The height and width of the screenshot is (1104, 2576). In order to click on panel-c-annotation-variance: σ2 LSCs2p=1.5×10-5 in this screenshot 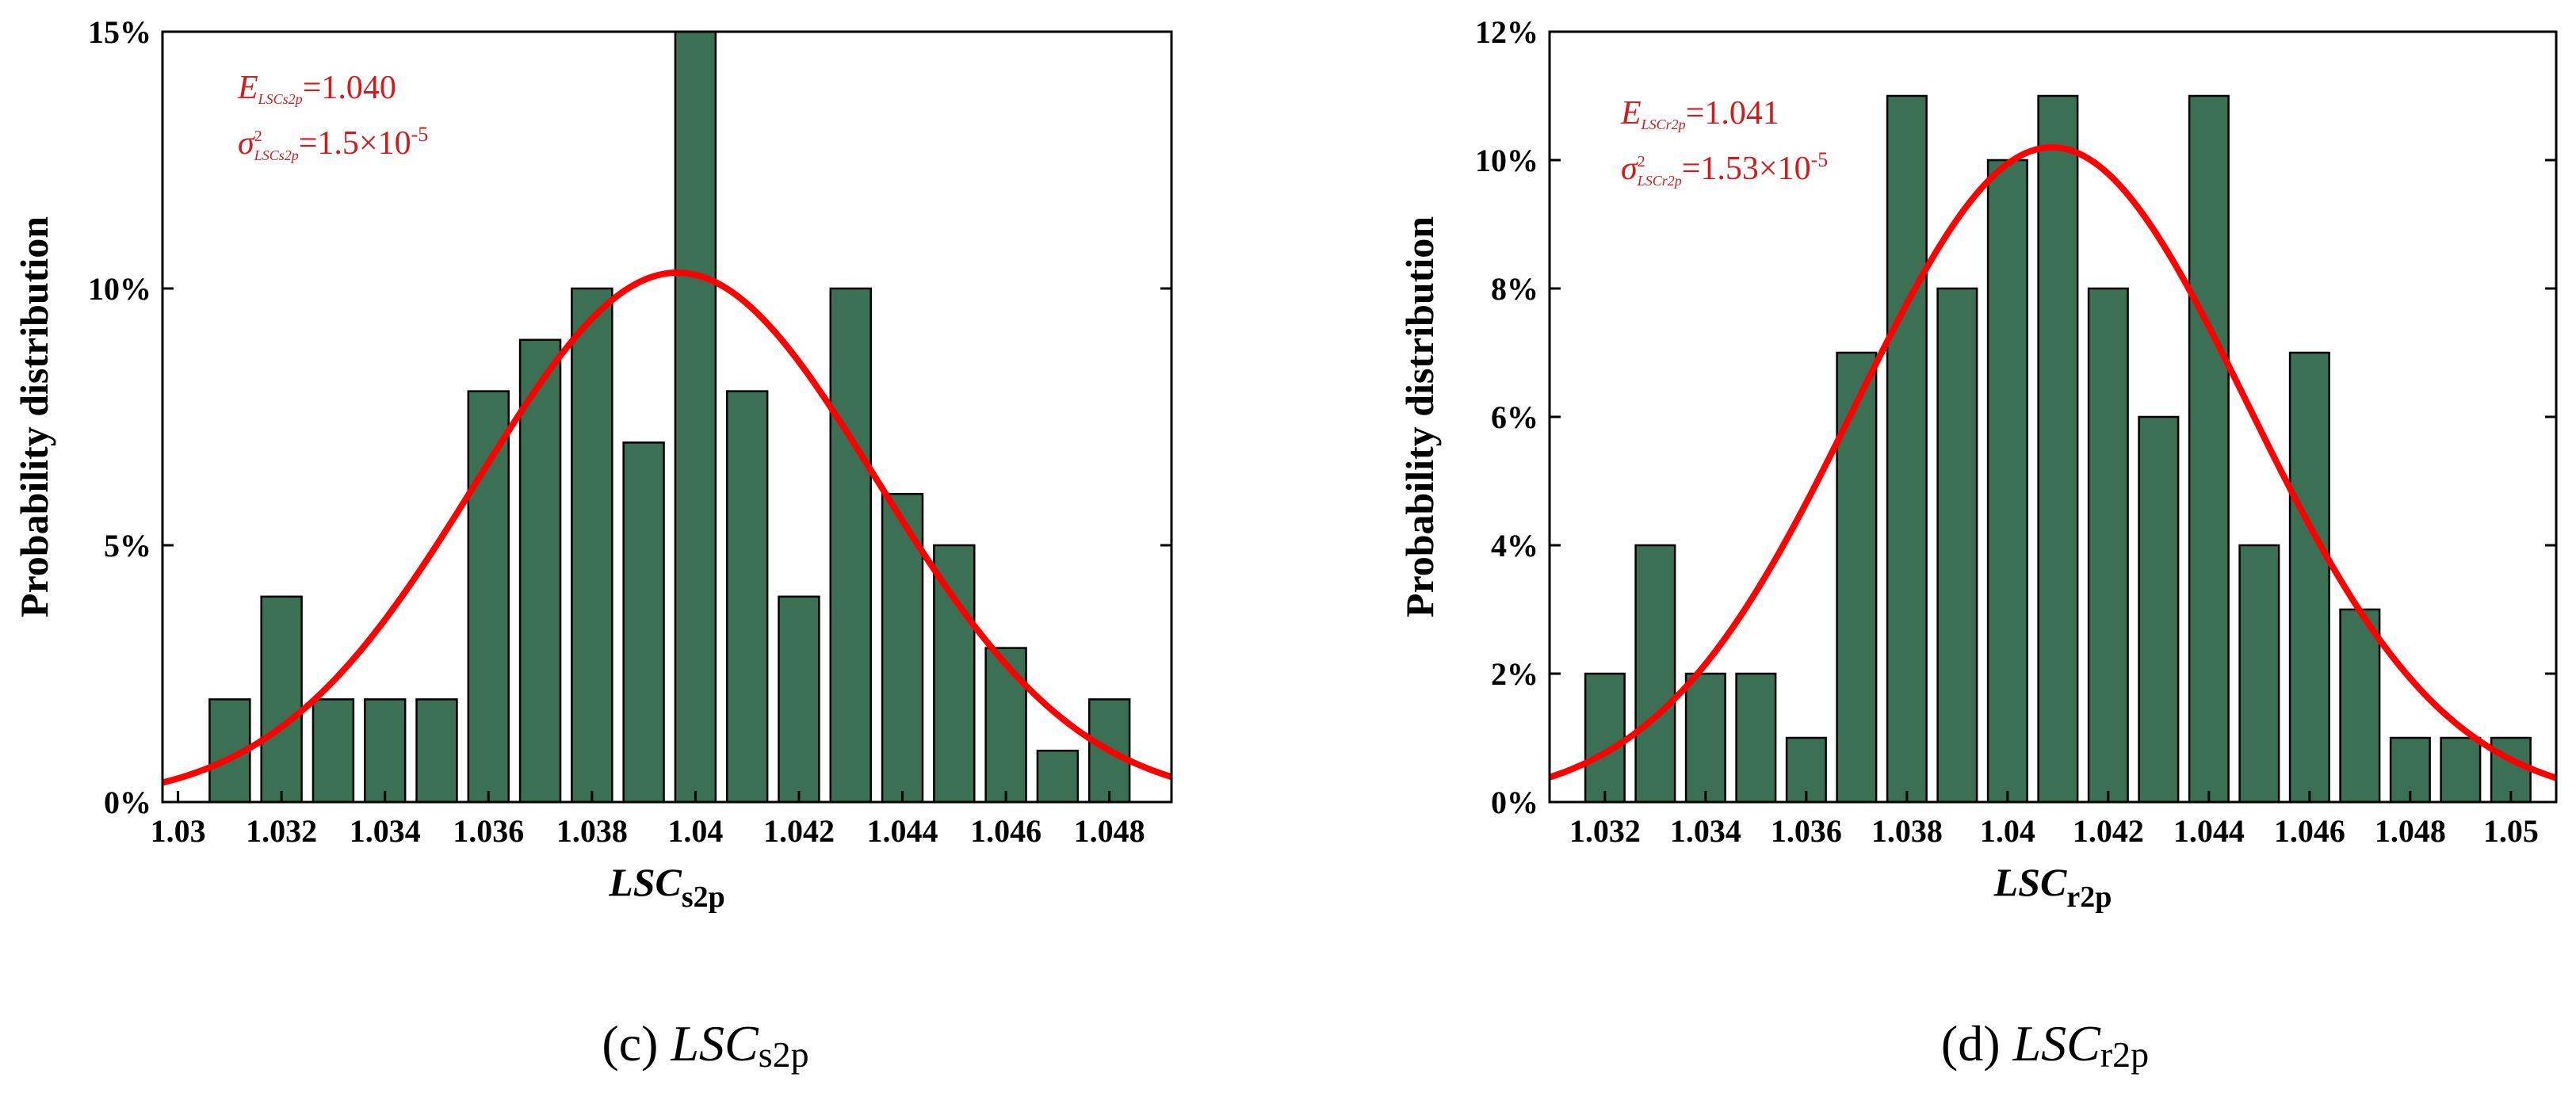, I will do `click(333, 143)`.